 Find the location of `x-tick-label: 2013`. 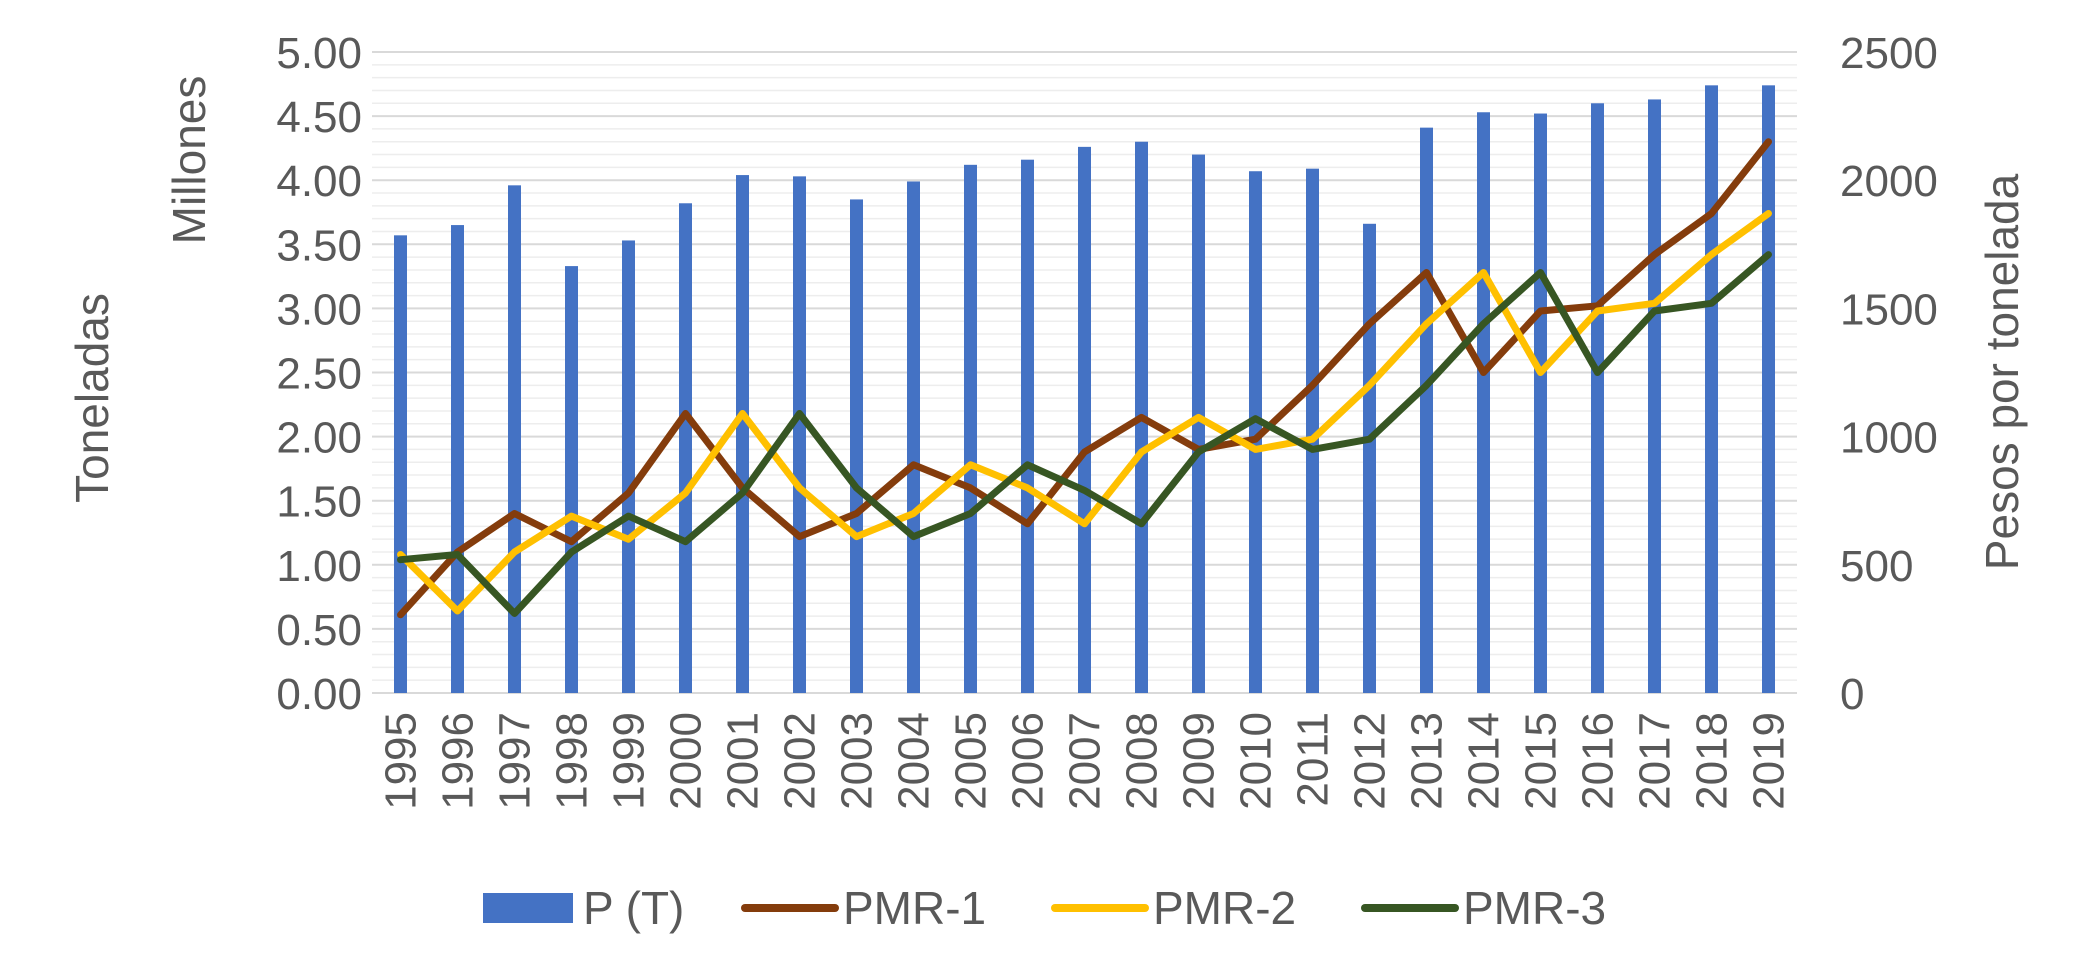

x-tick-label: 2013 is located at coordinates (1427, 761).